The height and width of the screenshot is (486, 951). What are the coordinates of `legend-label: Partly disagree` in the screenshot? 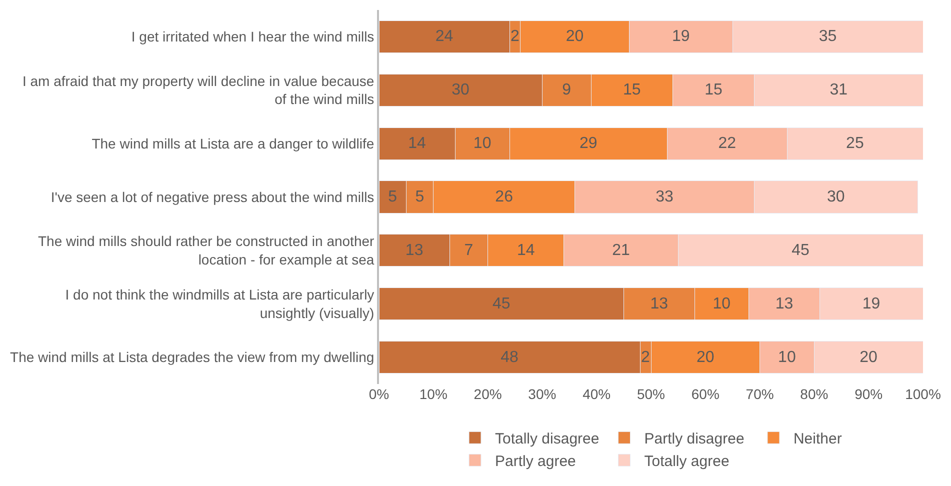 It's located at (694, 439).